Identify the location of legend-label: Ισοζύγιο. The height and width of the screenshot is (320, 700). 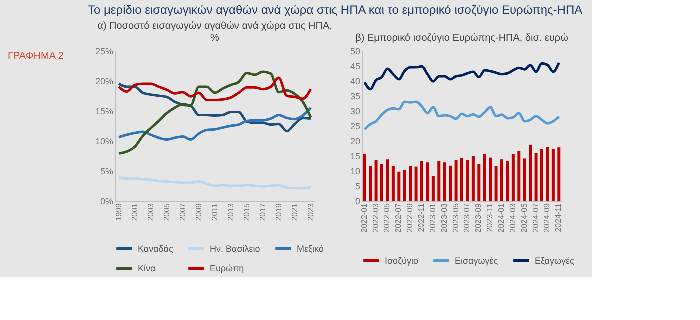
(401, 261).